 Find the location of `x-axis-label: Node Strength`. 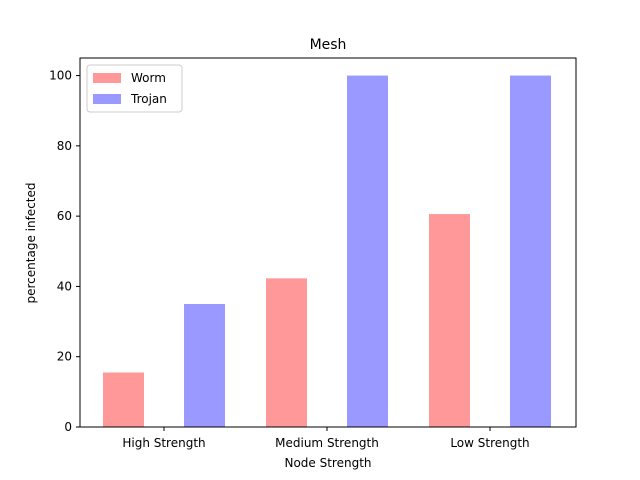

x-axis-label: Node Strength is located at coordinates (327, 463).